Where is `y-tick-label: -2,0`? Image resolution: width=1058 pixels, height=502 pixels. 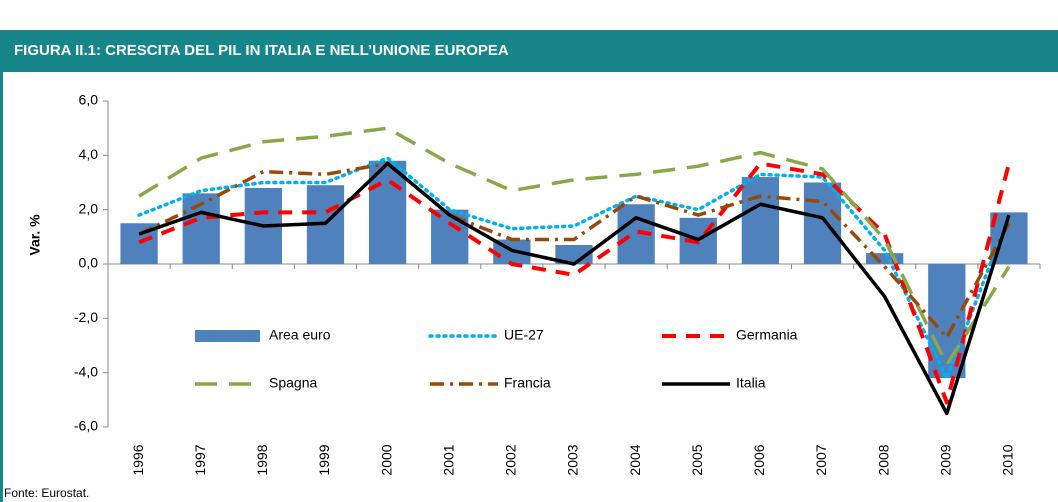 y-tick-label: -2,0 is located at coordinates (86, 317).